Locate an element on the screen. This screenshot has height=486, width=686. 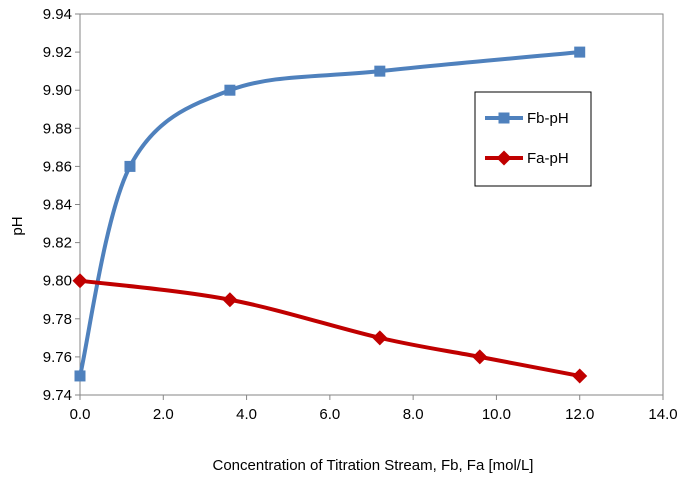
y-tick-label: 9.92 is located at coordinates (57, 52).